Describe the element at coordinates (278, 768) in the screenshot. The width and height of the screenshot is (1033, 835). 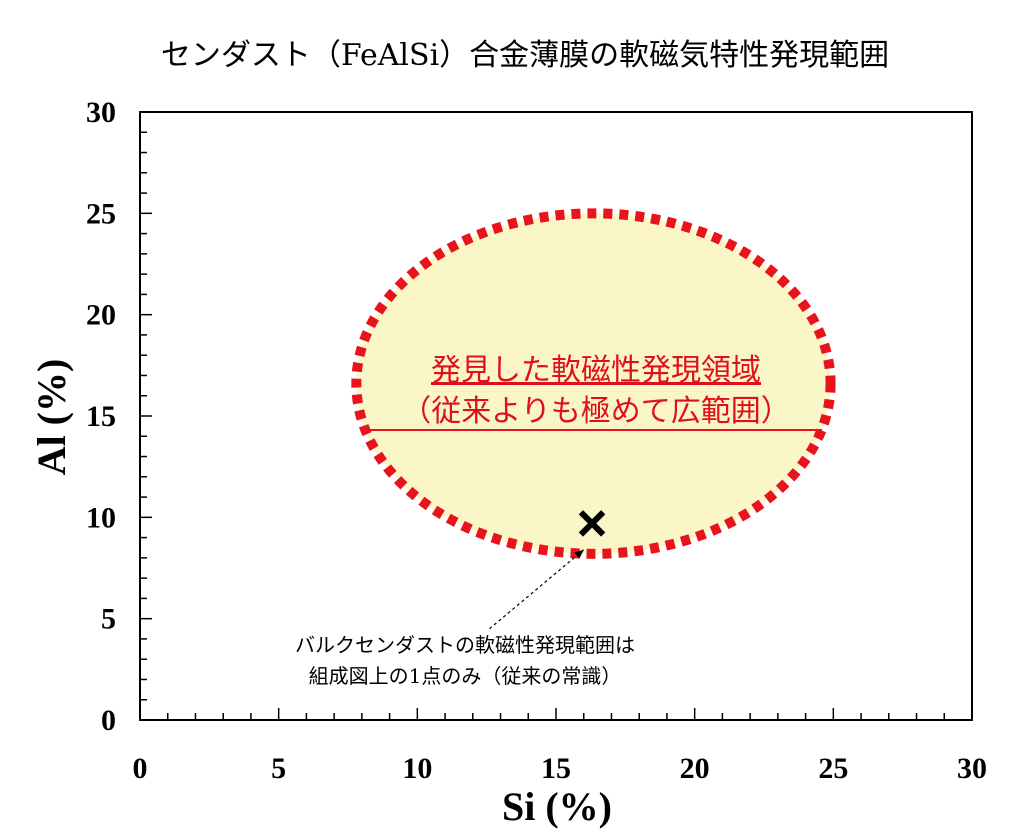
I see `x-tick-label: 5` at that location.